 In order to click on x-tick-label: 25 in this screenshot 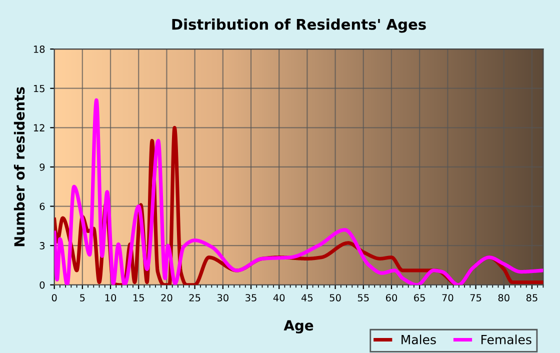, I will do `click(194, 298)`.